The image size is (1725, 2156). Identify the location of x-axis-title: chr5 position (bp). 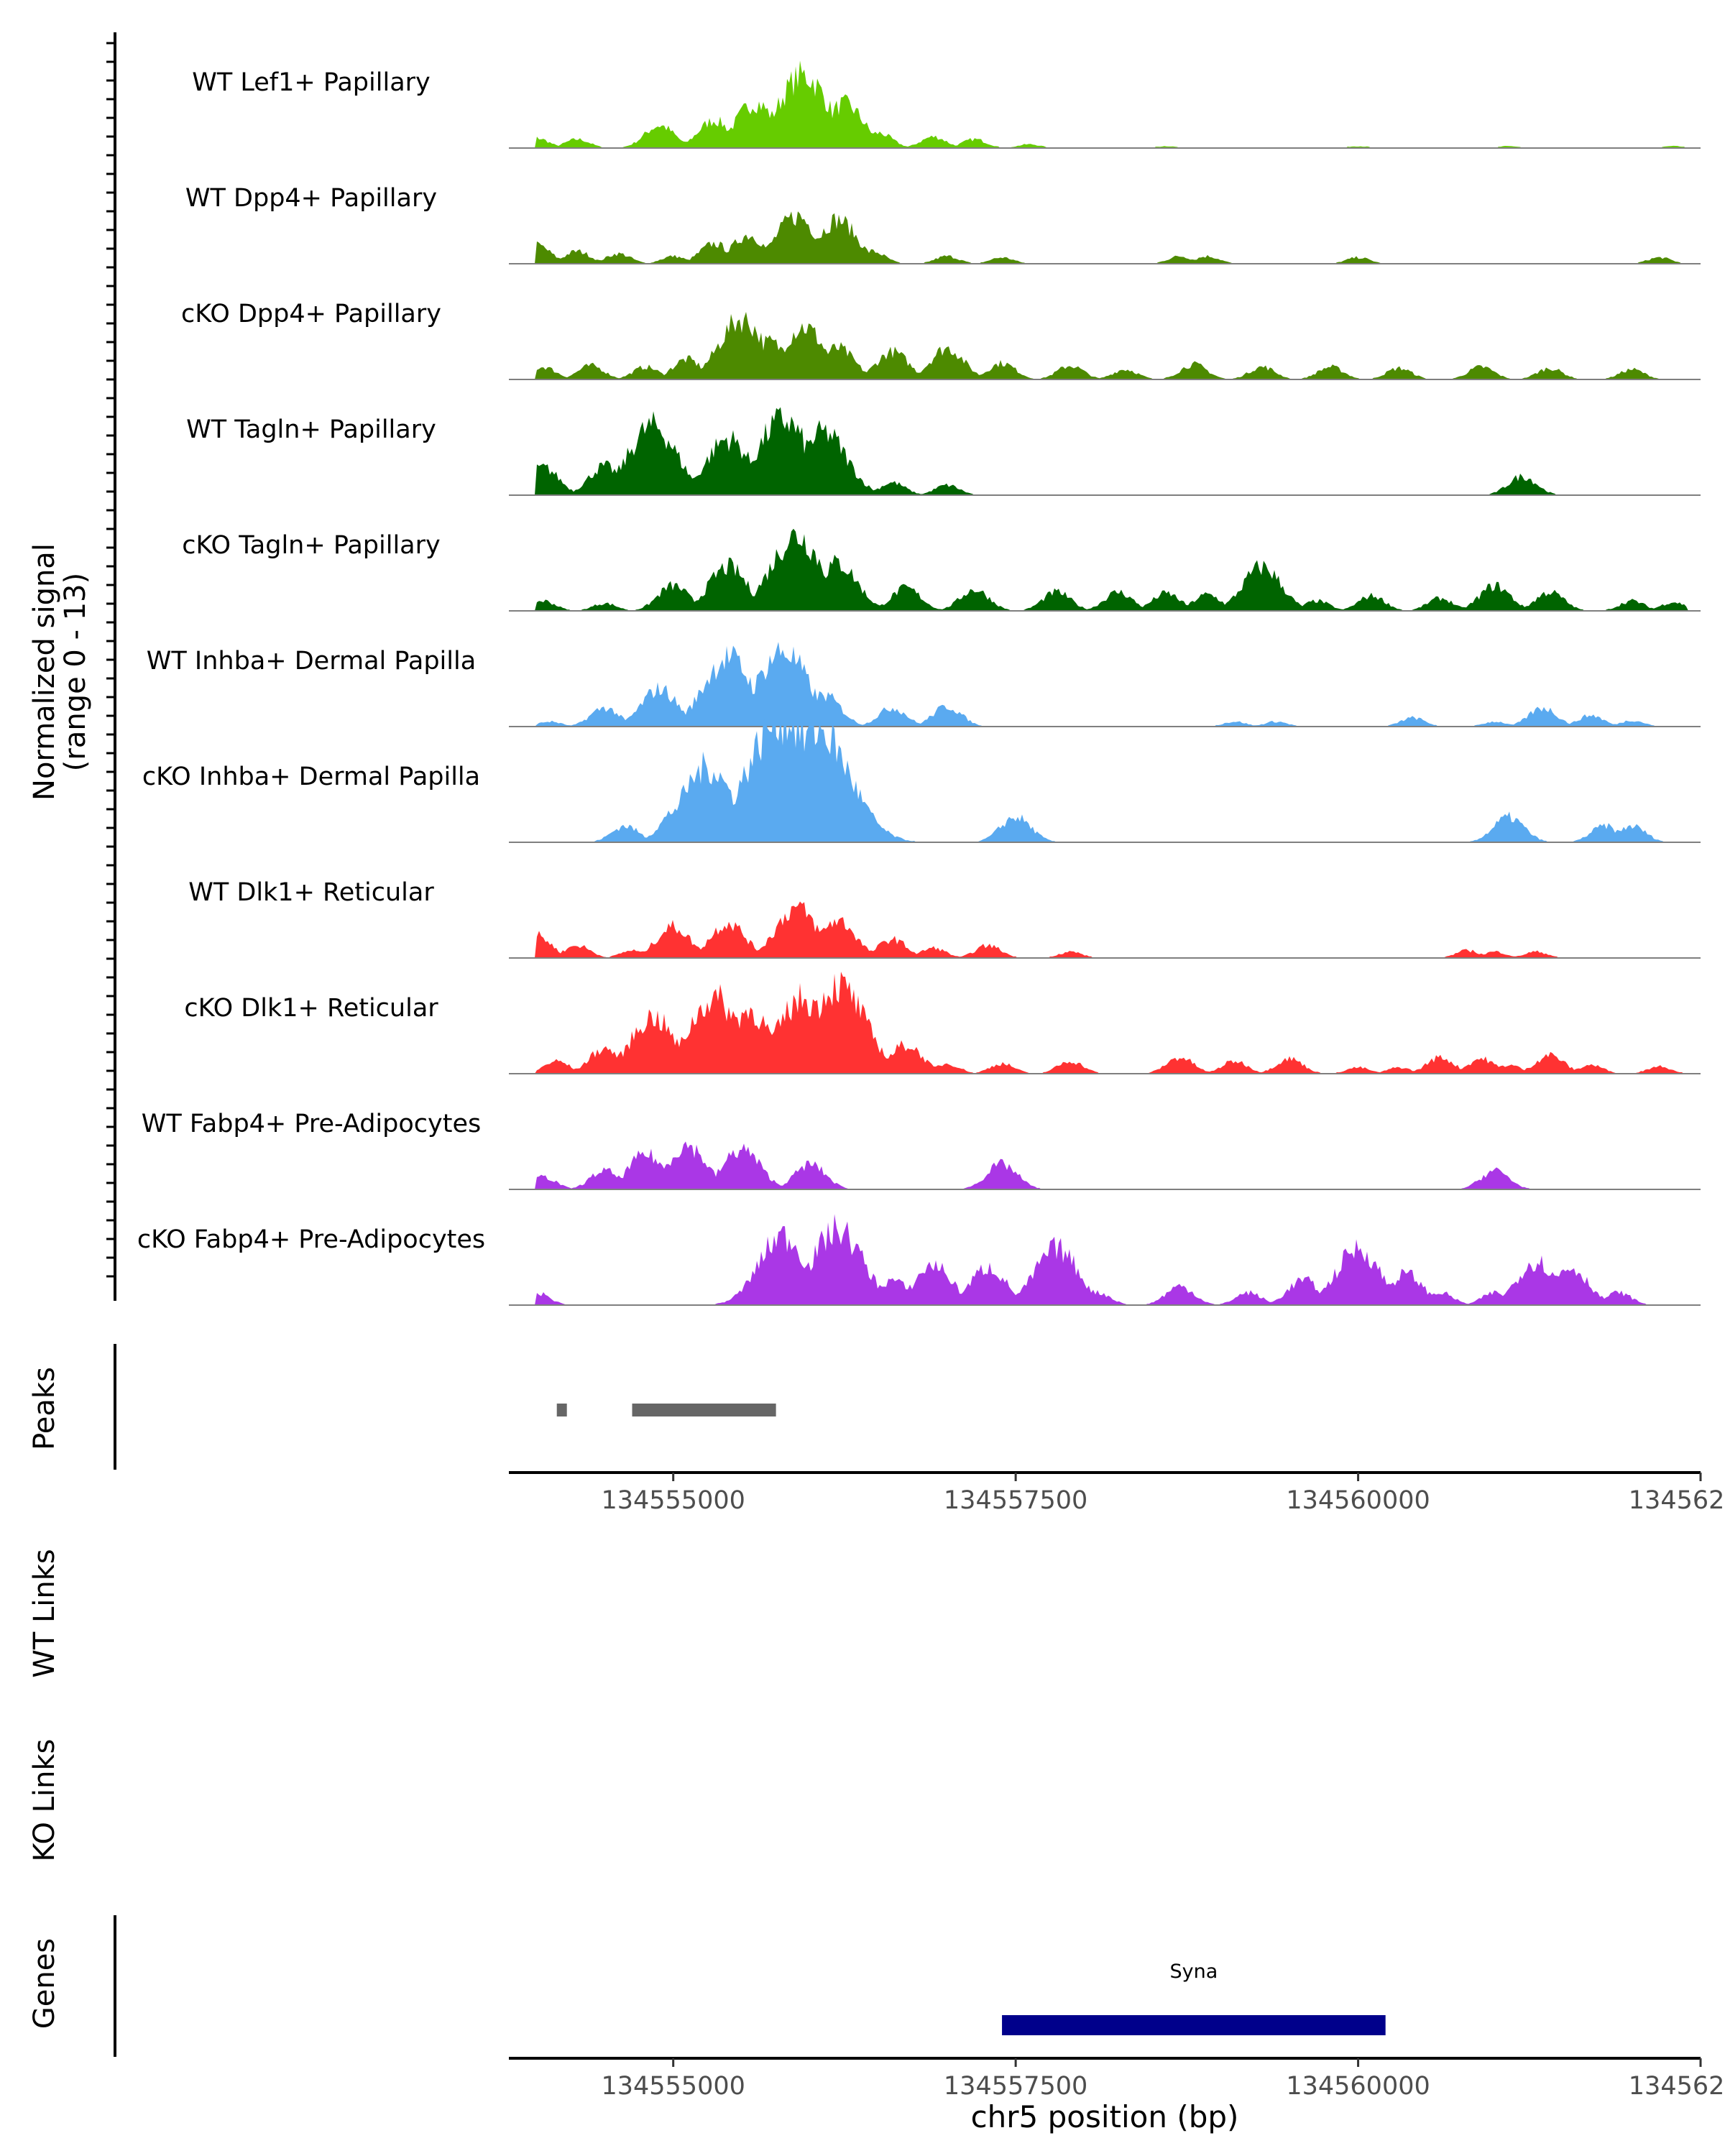
(1105, 2116).